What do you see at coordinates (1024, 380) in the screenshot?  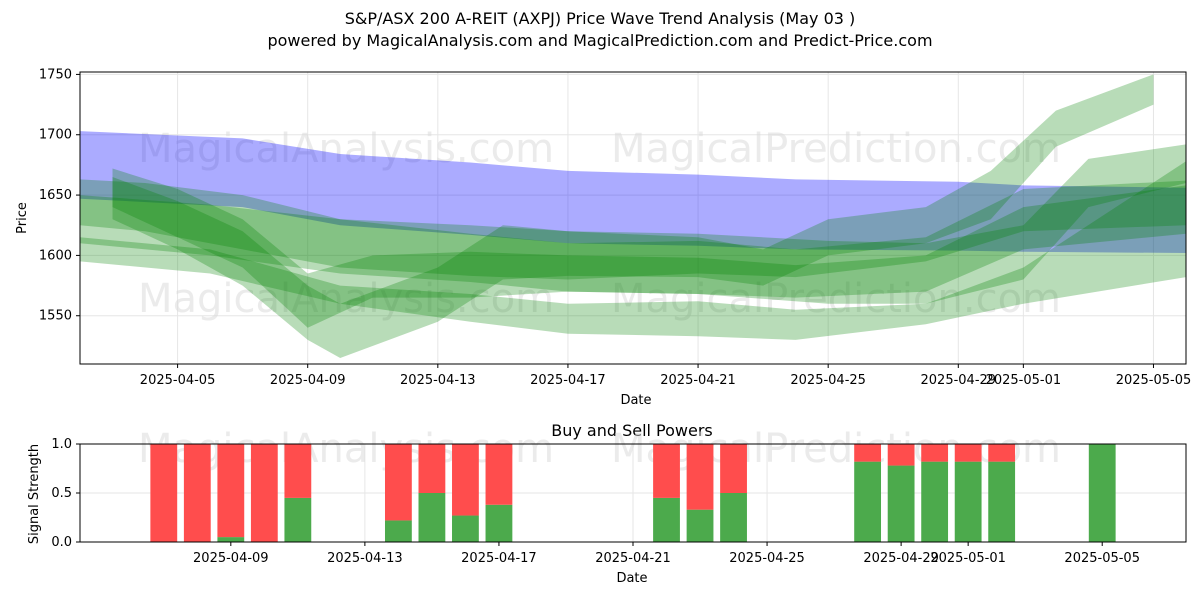 I see `price-x-tick-label: 2025-05-01` at bounding box center [1024, 380].